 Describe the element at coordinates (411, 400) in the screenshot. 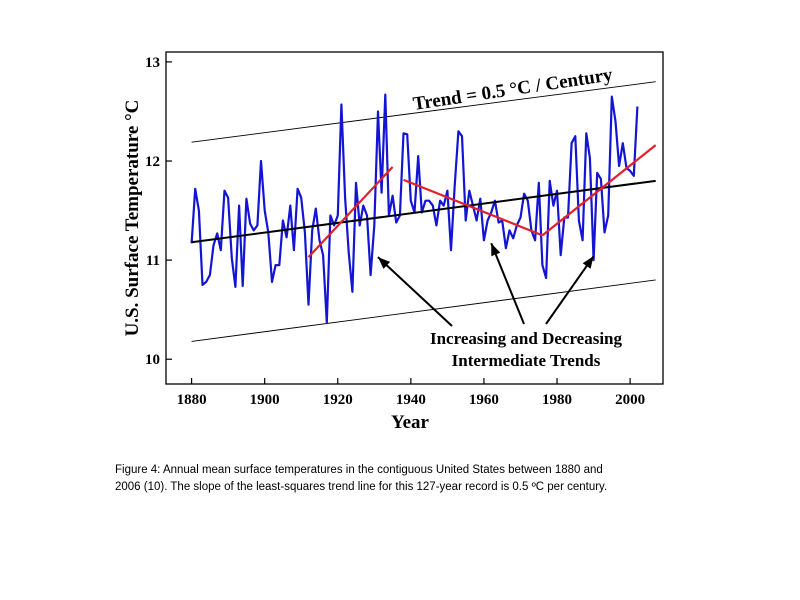

I see `x-tick-label: 1940` at that location.